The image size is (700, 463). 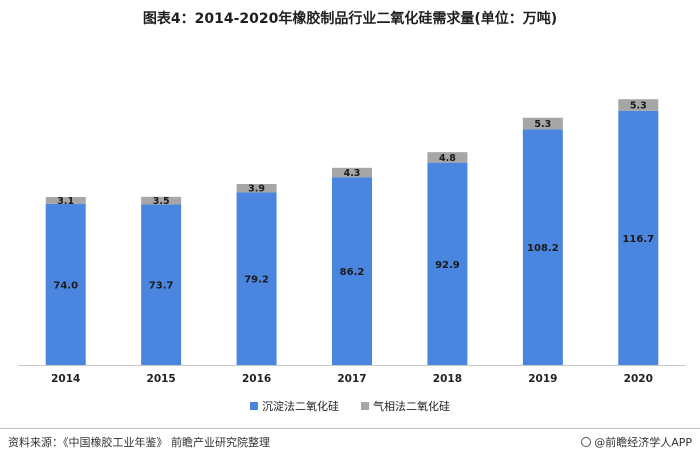 I want to click on data-label-precipitated-2014: 74.0, so click(x=65, y=285).